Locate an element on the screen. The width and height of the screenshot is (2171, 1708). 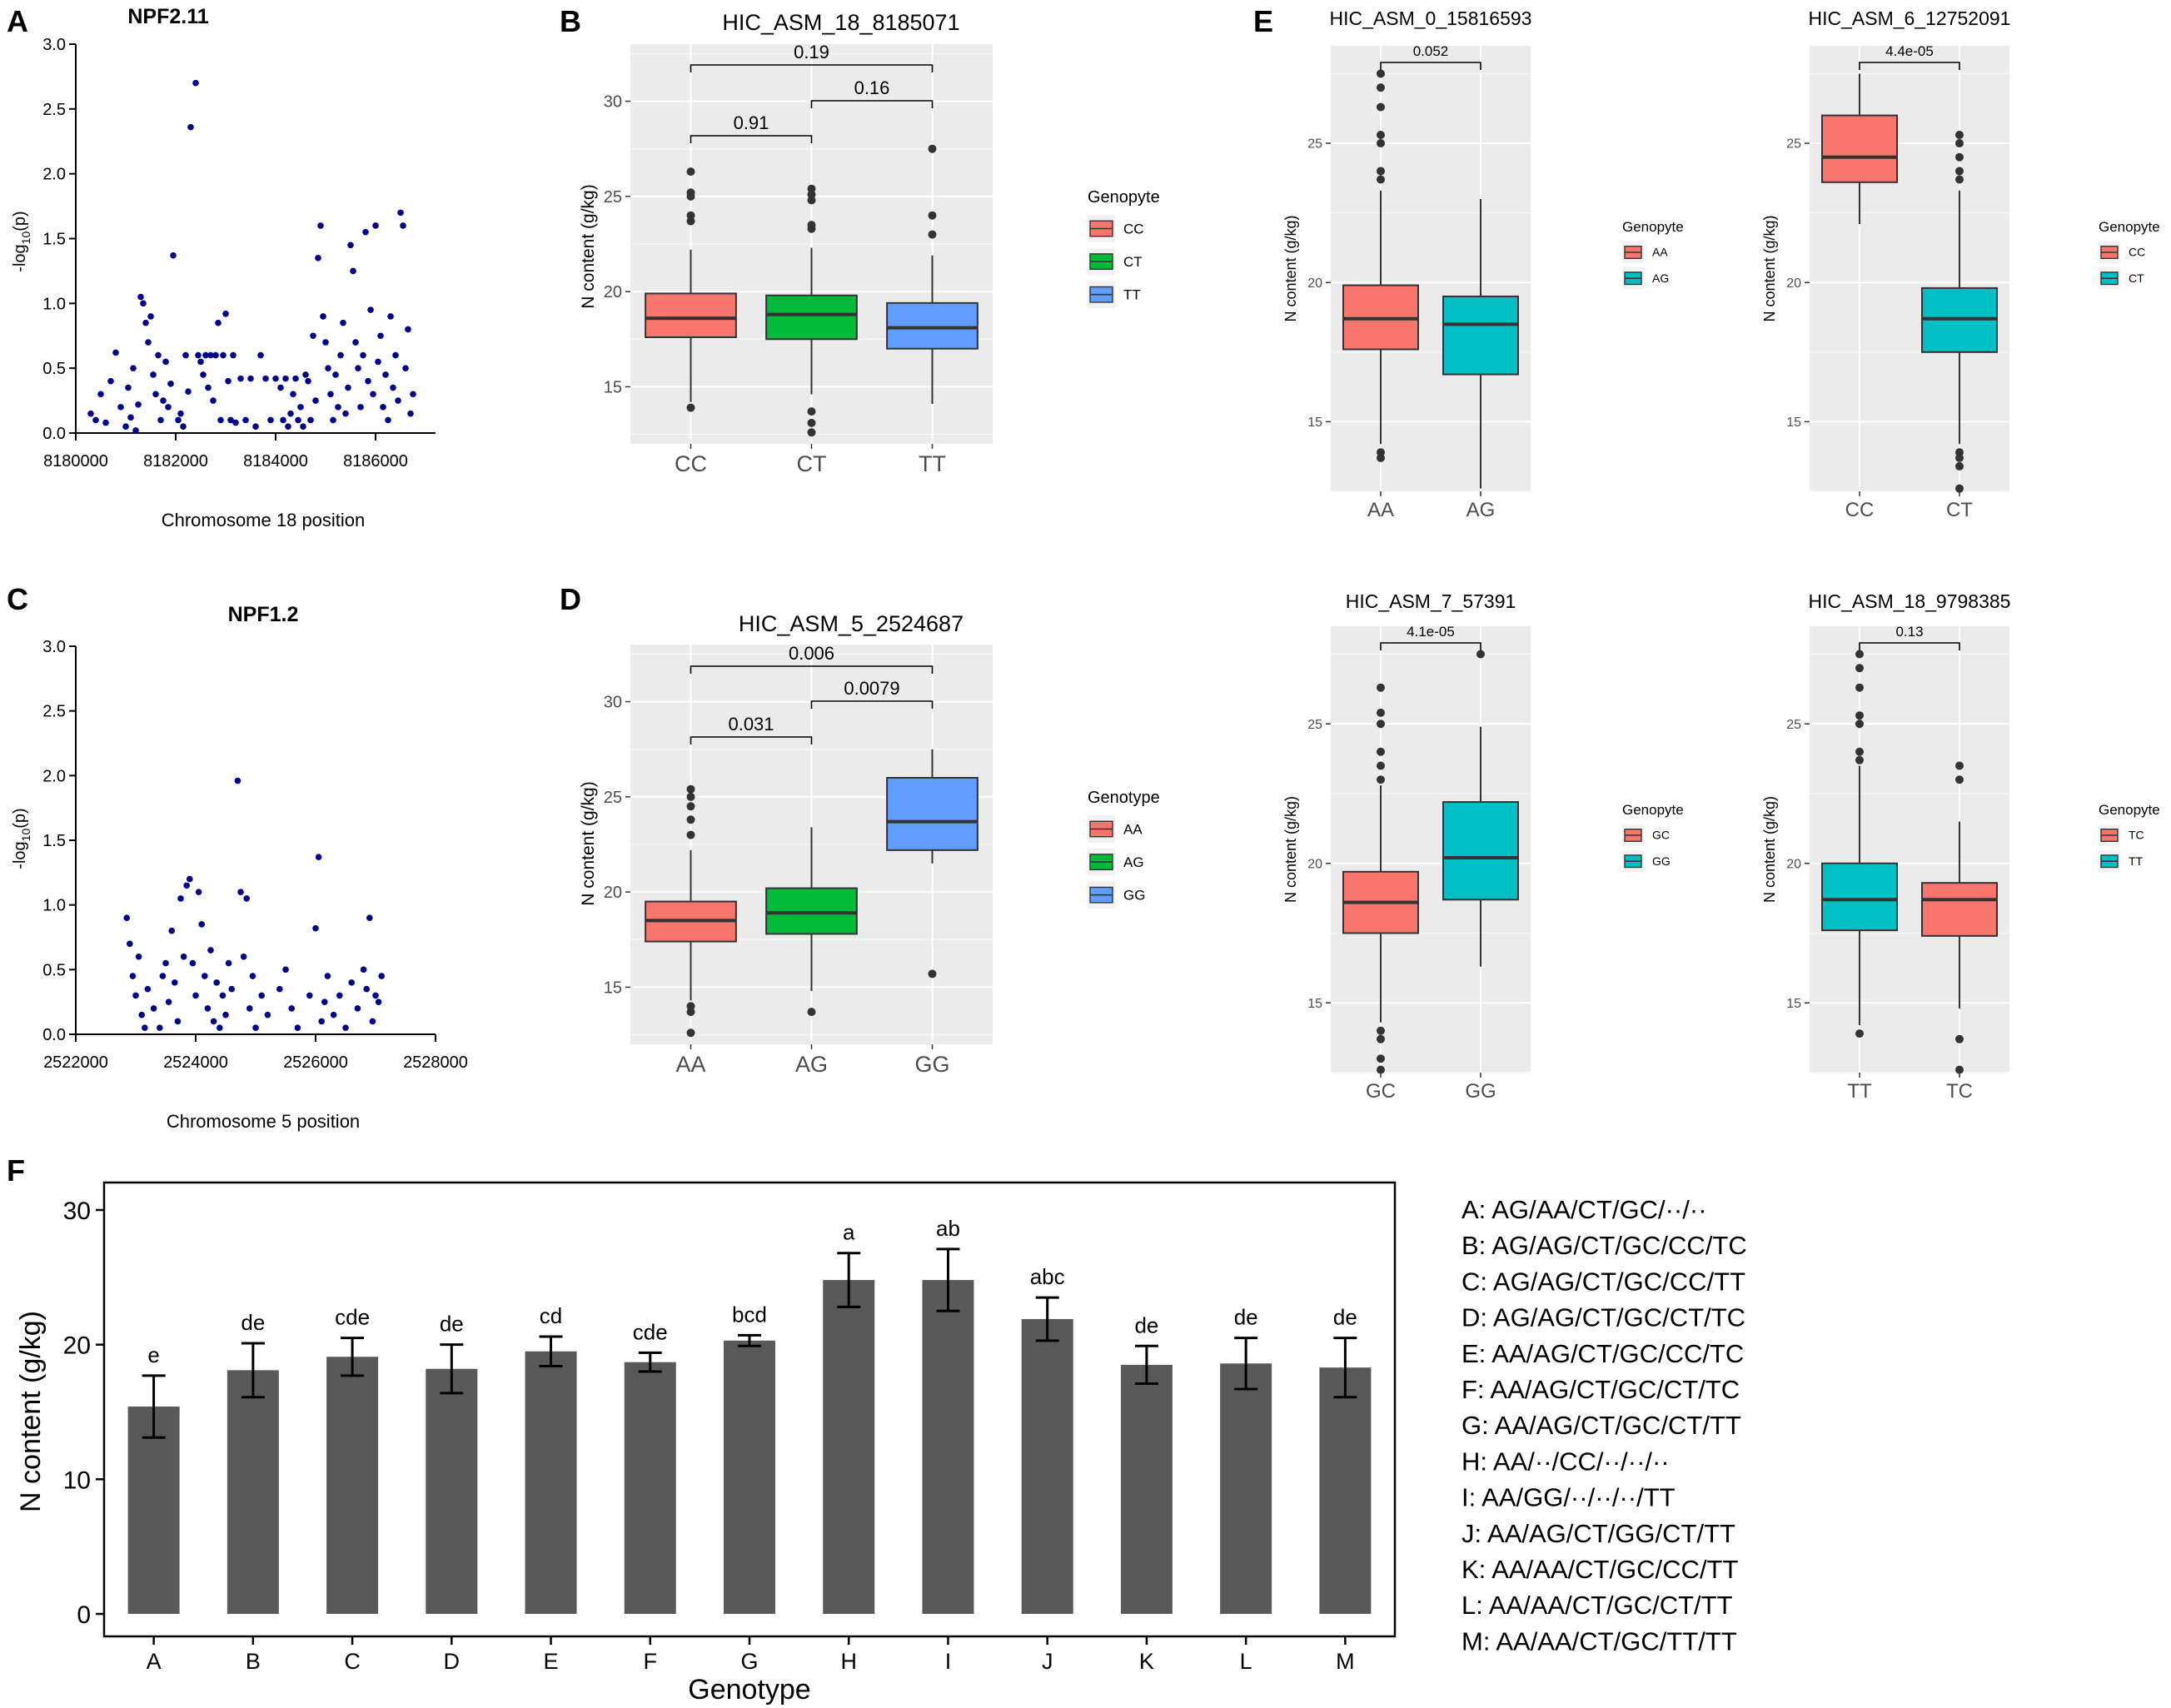
y-tick-label: 30 is located at coordinates (77, 1211).